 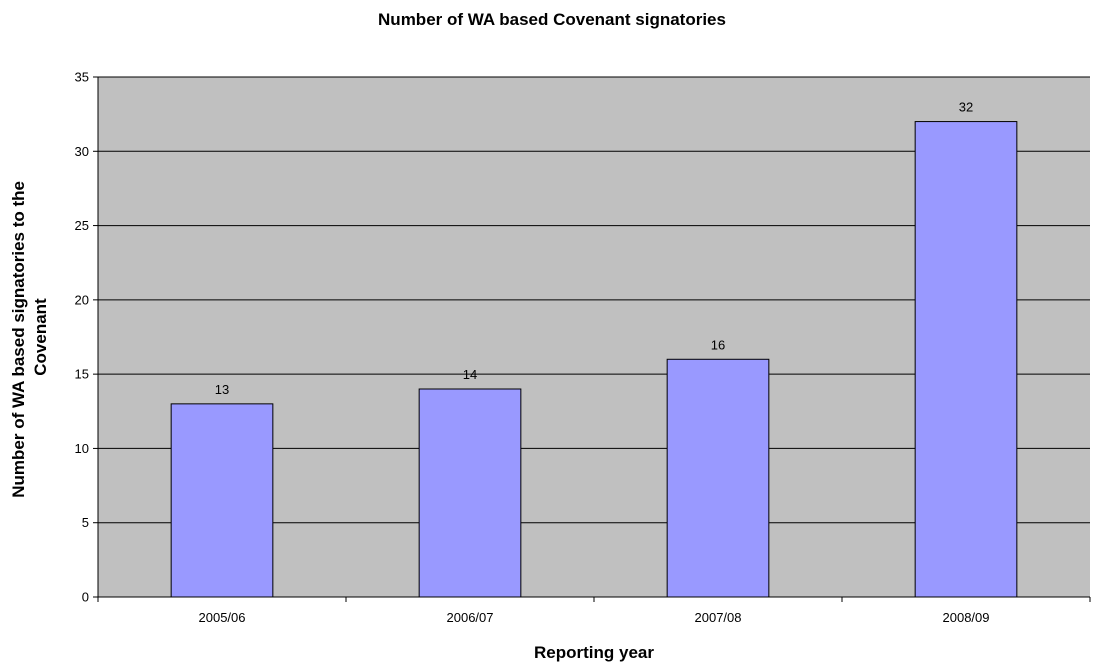 What do you see at coordinates (222, 617) in the screenshot?
I see `x-tick-label: 2005/06` at bounding box center [222, 617].